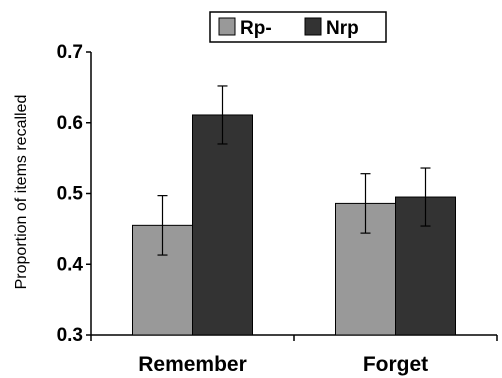  I want to click on legend-label: Nrp, so click(342, 28).